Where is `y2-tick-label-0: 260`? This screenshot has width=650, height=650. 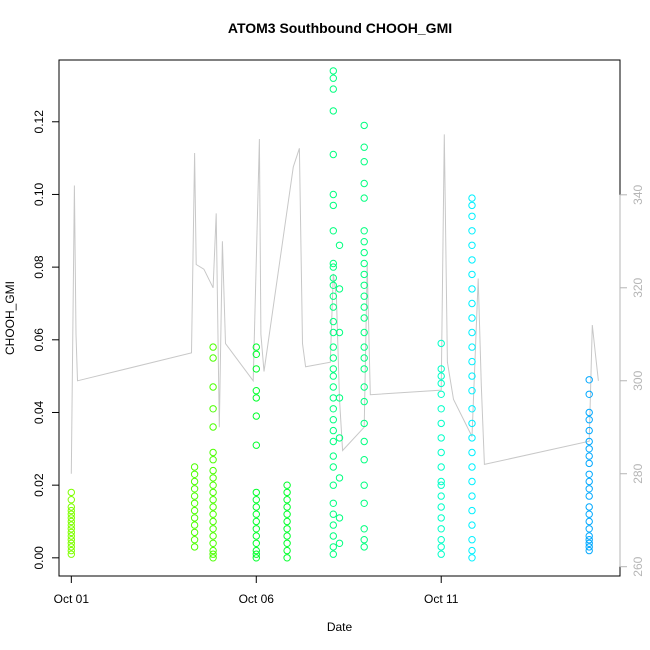 y2-tick-label-0: 260 is located at coordinates (638, 566).